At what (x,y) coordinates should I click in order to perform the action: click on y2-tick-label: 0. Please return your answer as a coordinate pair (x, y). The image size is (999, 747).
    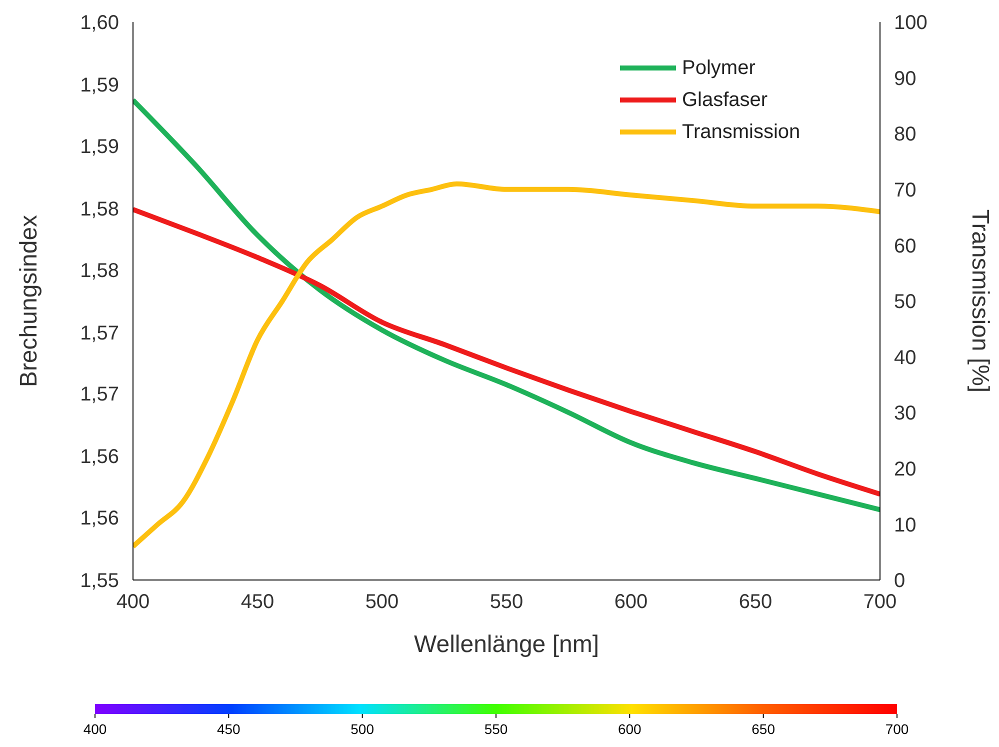
    Looking at the image, I should click on (900, 581).